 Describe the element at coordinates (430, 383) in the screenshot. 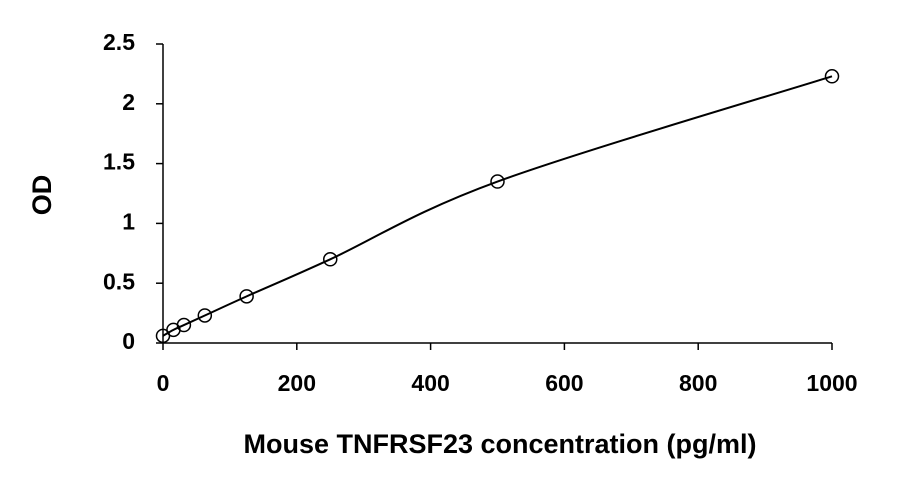

I see `x-tick-label: 400` at that location.